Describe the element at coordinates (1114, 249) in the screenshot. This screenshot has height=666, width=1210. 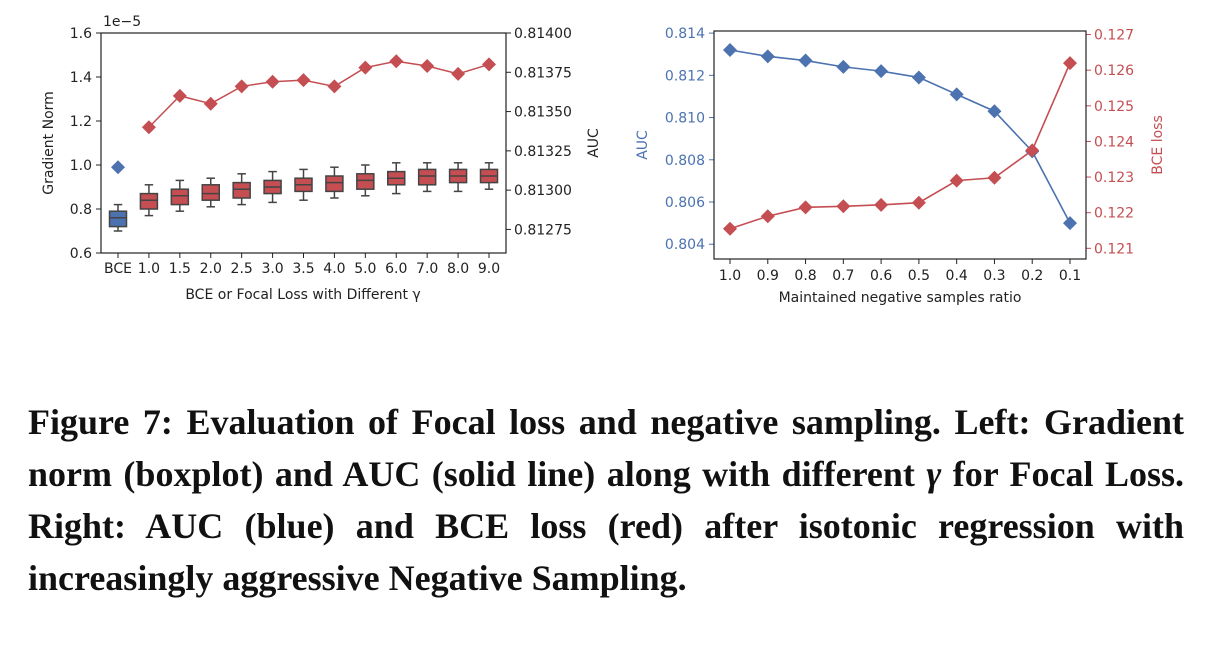
I see `right-chart-right-tick-label: 0.121` at that location.